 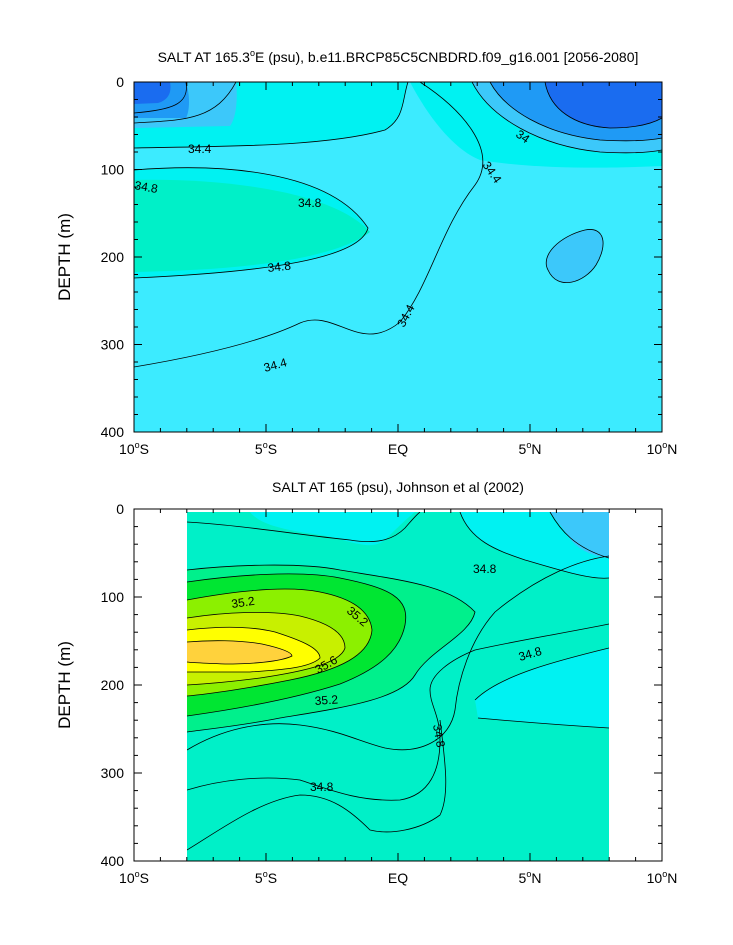 I want to click on panel-1-region-deep-blue-west, so click(x=152, y=93).